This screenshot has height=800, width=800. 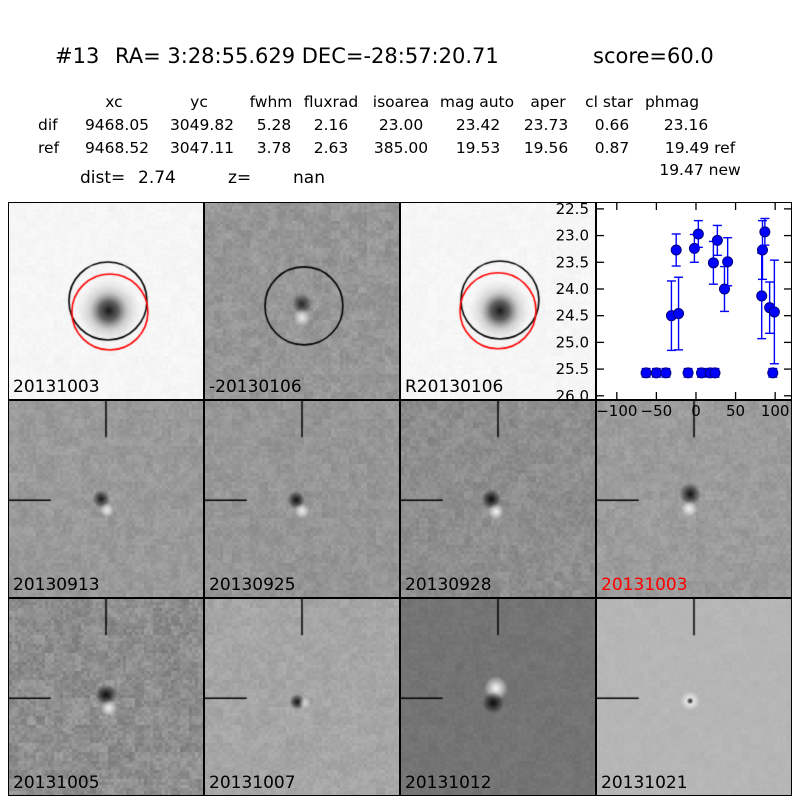 I want to click on table-header-xc: xc, so click(x=114, y=102).